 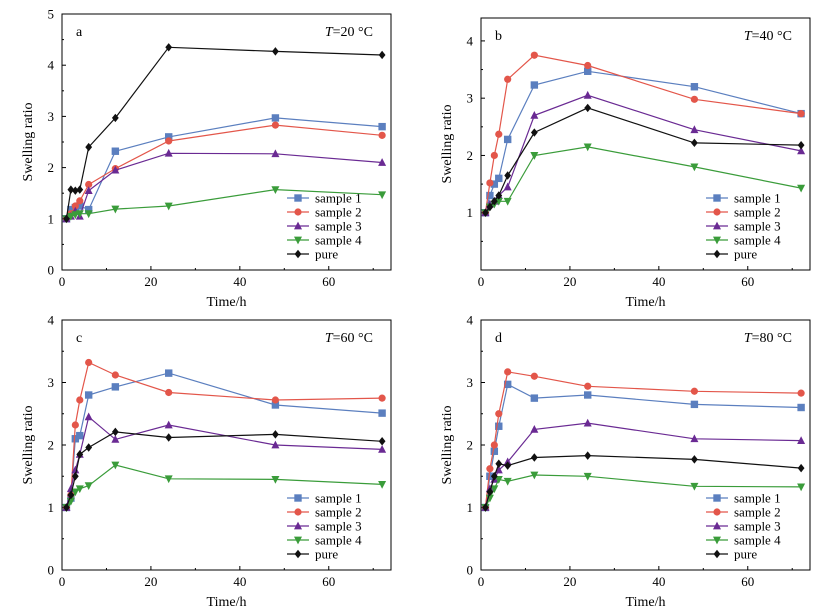 I want to click on x-tick-label: 40, so click(x=239, y=281).